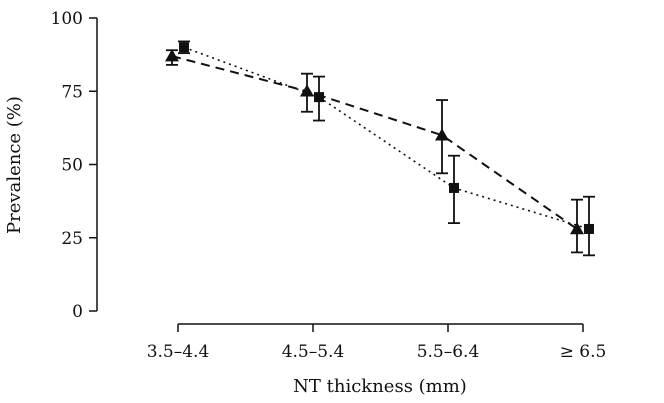 The image size is (664, 403). Describe the element at coordinates (583, 352) in the screenshot. I see `x-tick-label-3: ≥ 6.5` at that location.